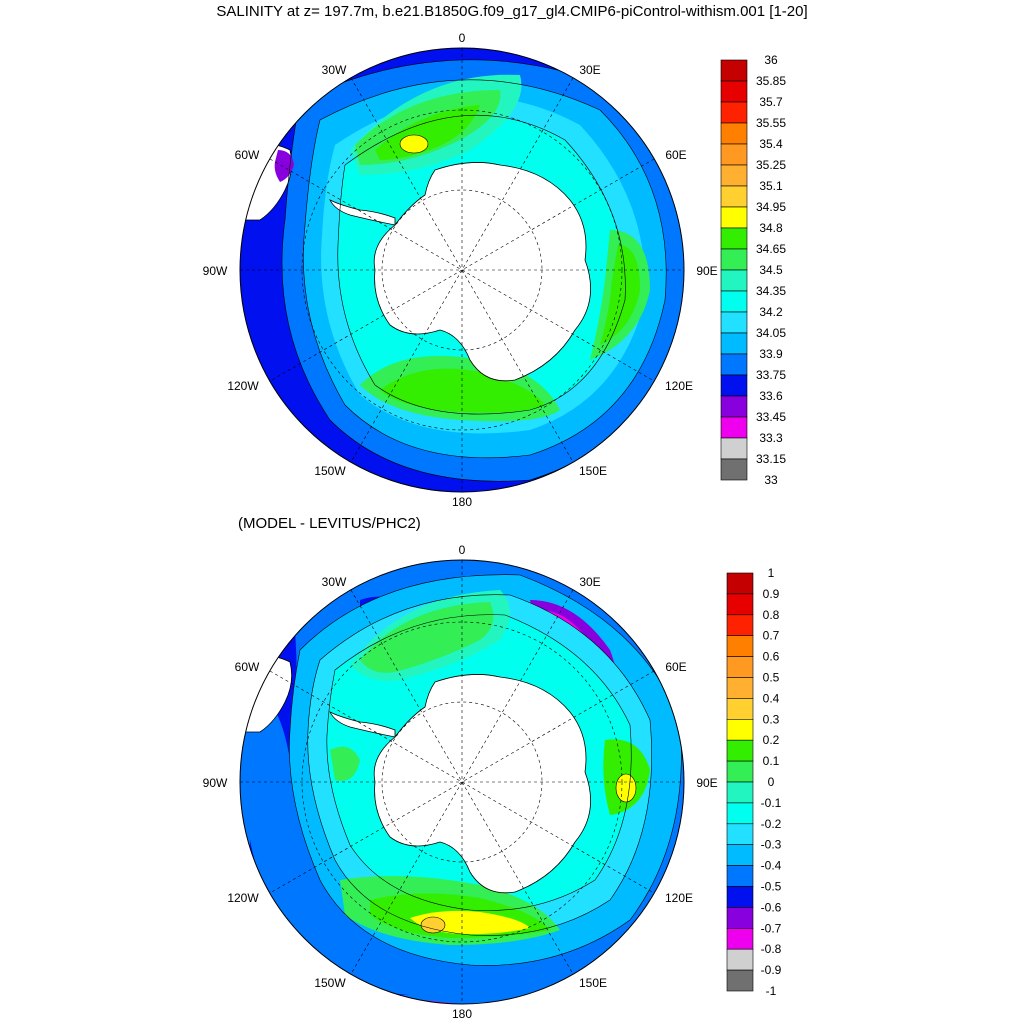 The image size is (1024, 1024). I want to click on lon-label: 60W, so click(247, 667).